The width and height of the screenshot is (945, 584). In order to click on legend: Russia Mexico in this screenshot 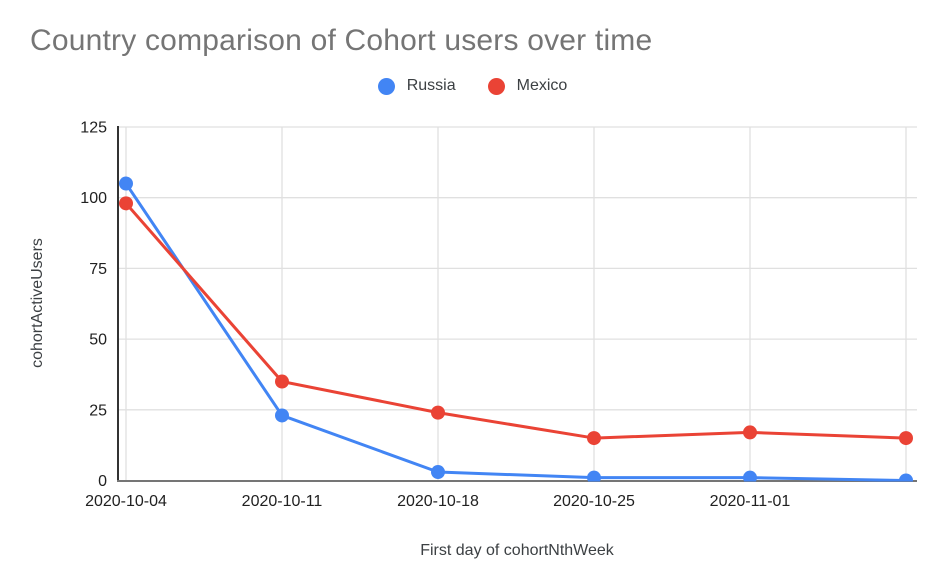, I will do `click(472, 86)`.